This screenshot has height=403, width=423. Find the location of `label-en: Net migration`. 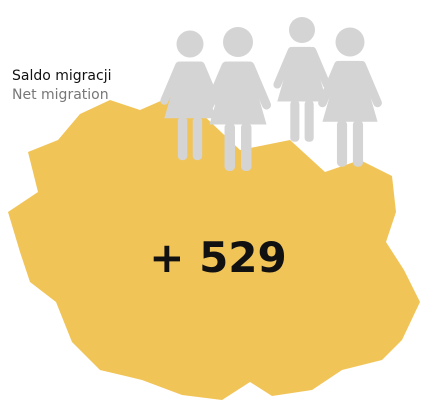

label-en: Net migration is located at coordinates (60, 95).